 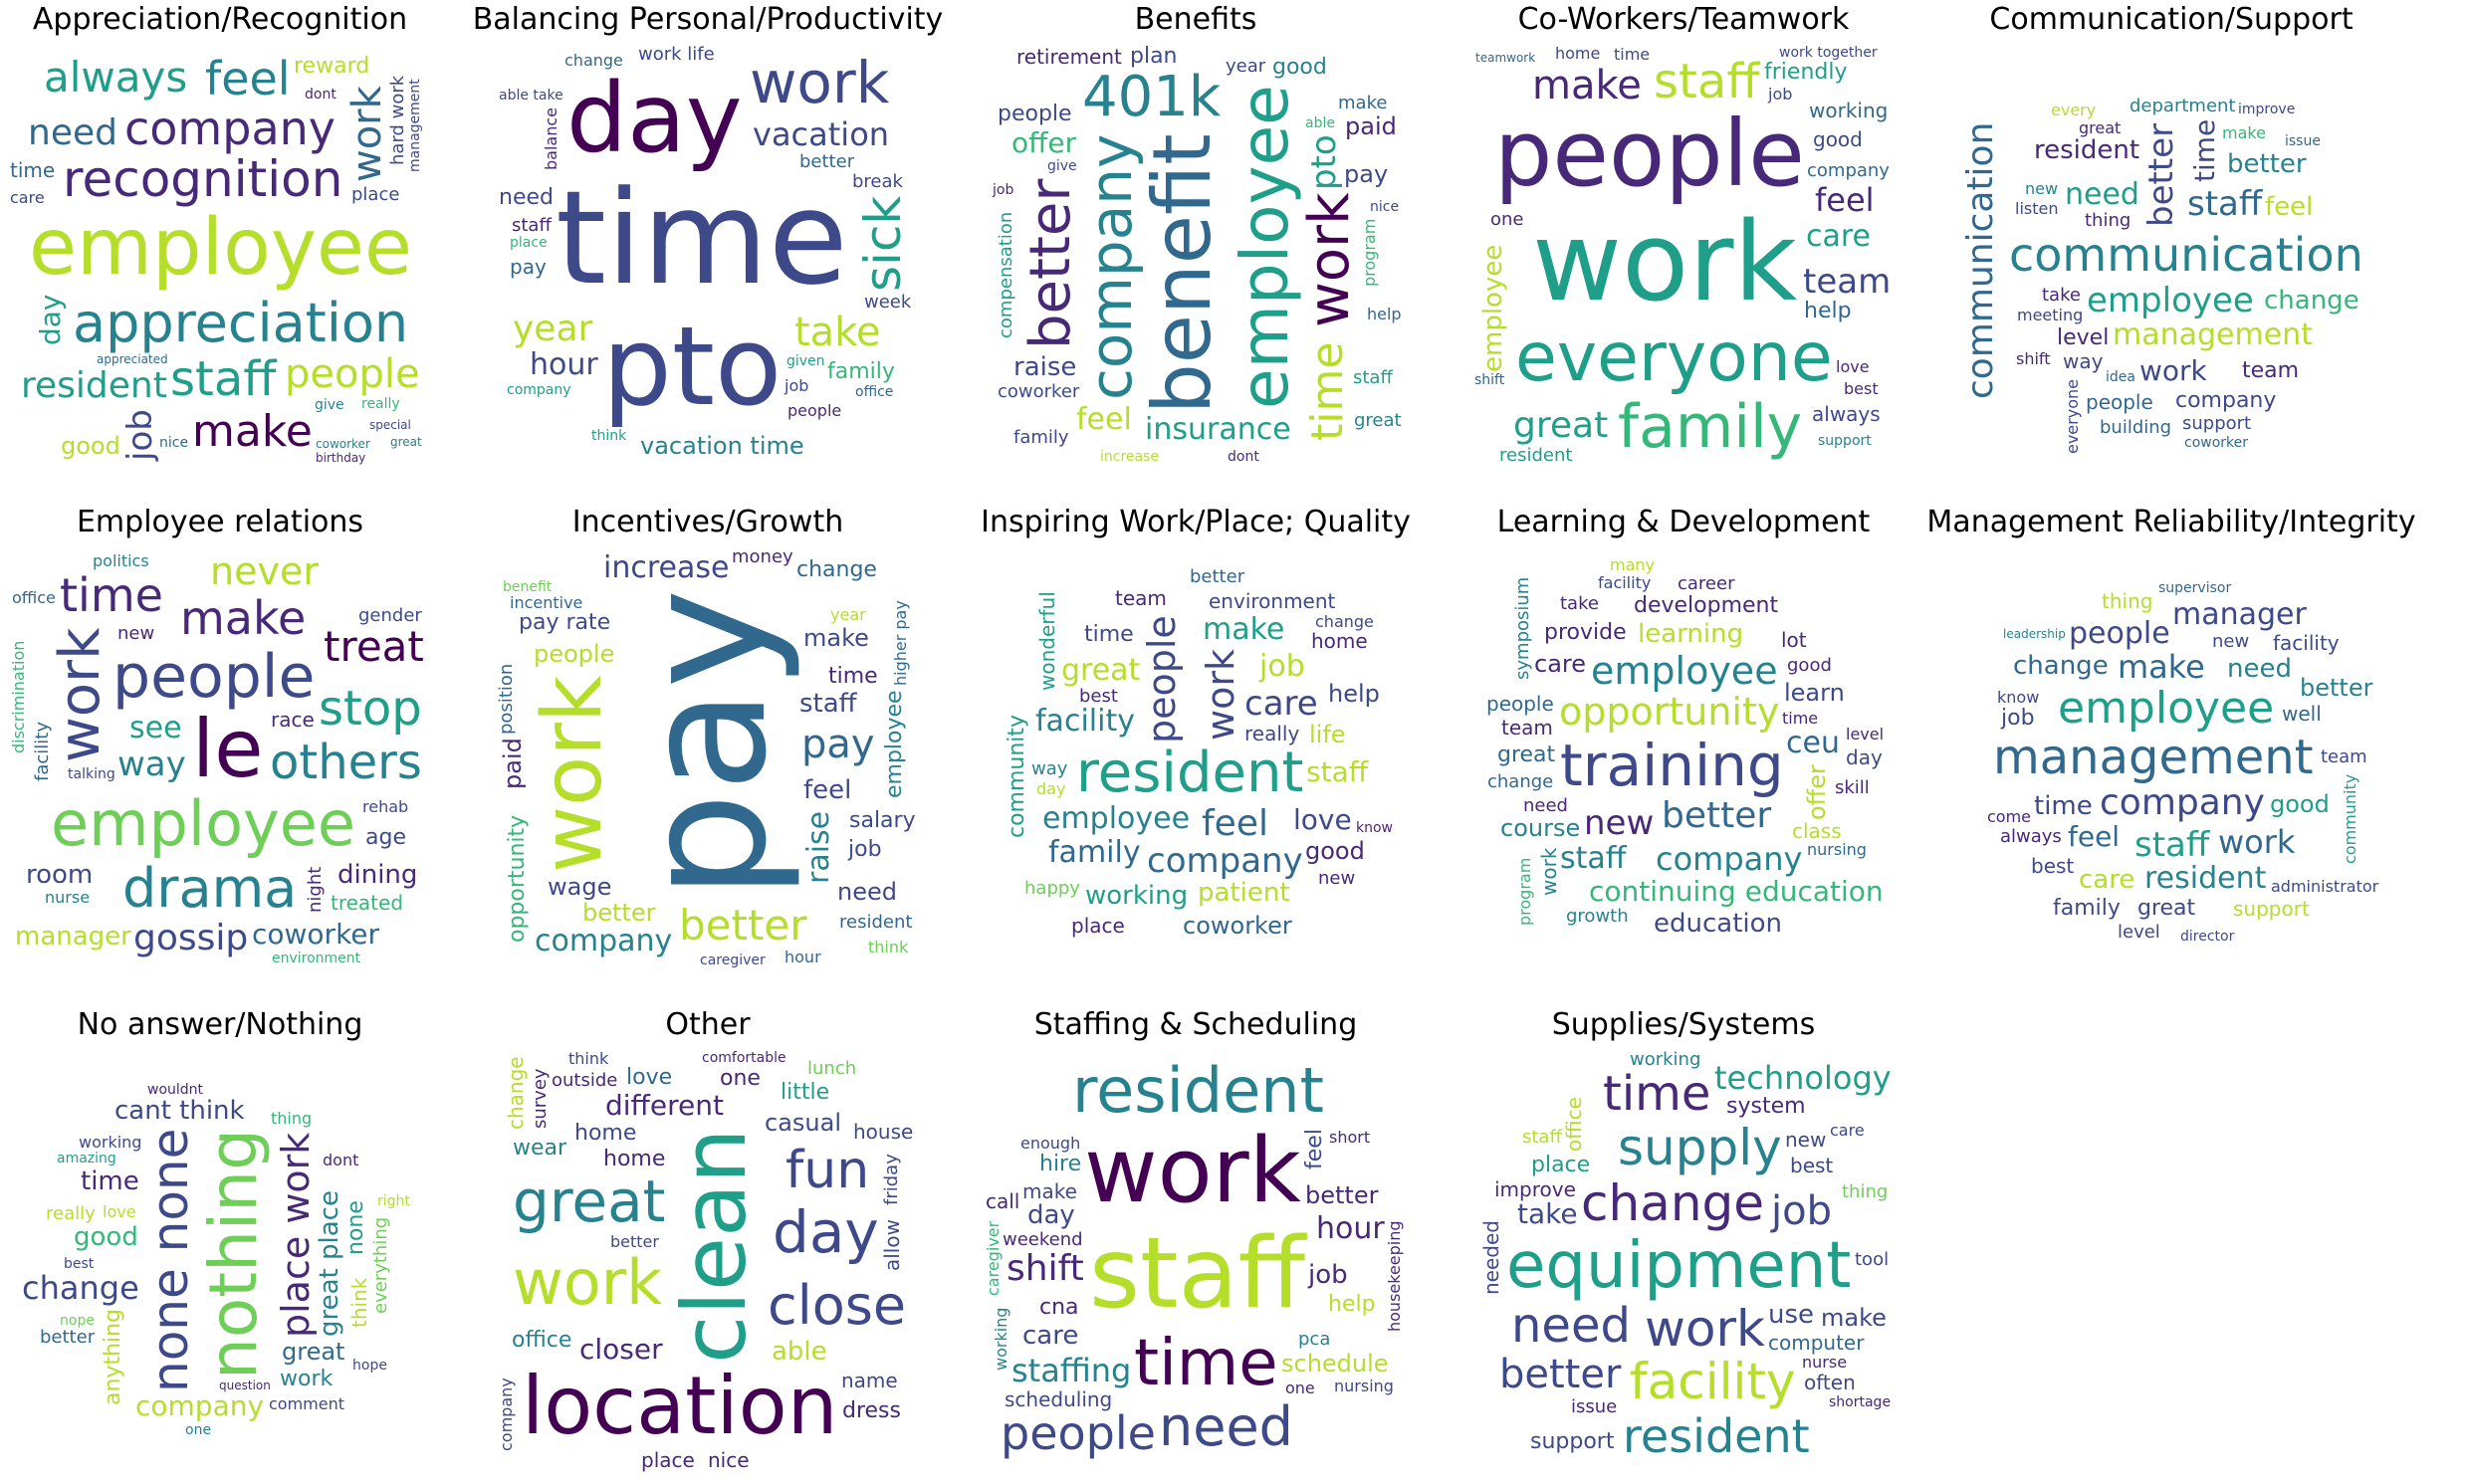 I want to click on cloud-word: casual, so click(x=803, y=1123).